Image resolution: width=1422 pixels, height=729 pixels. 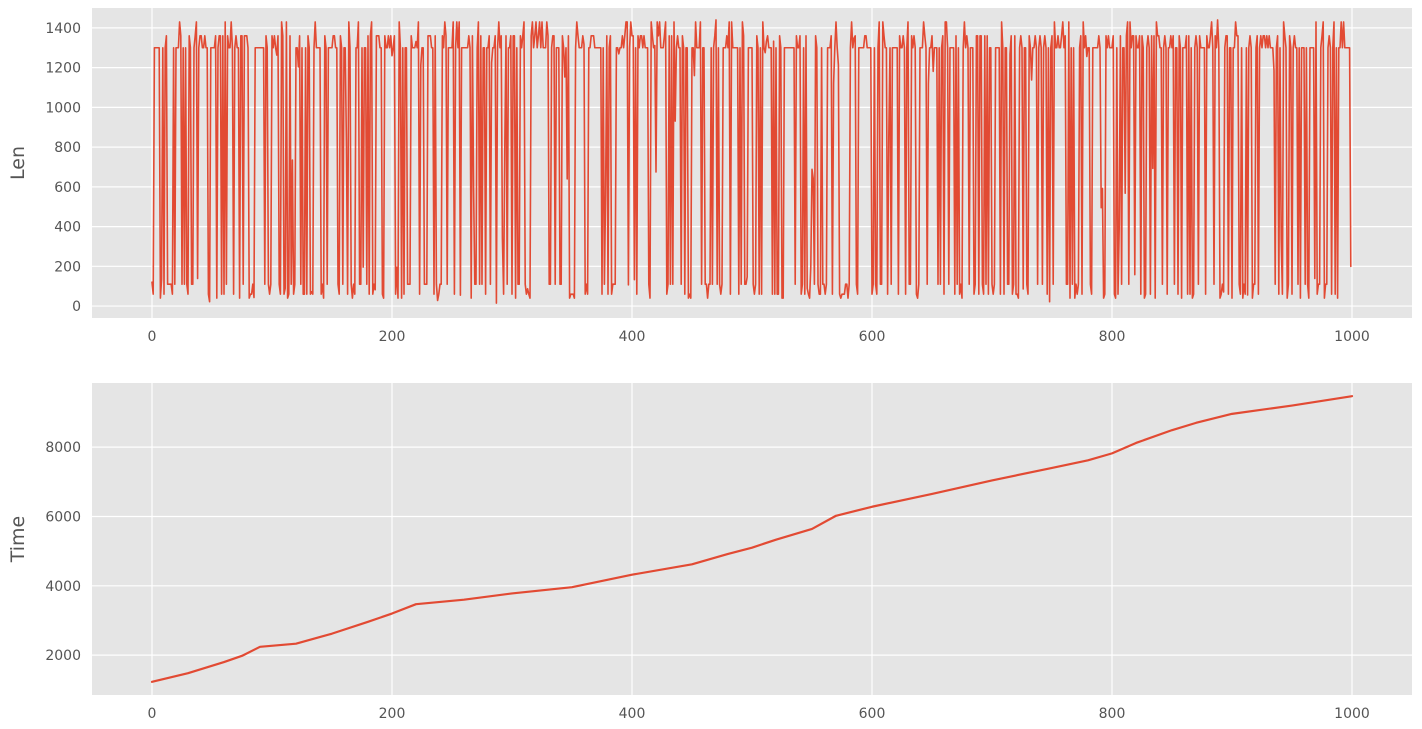 What do you see at coordinates (63, 656) in the screenshot?
I see `time-y-tick-label: 2000` at bounding box center [63, 656].